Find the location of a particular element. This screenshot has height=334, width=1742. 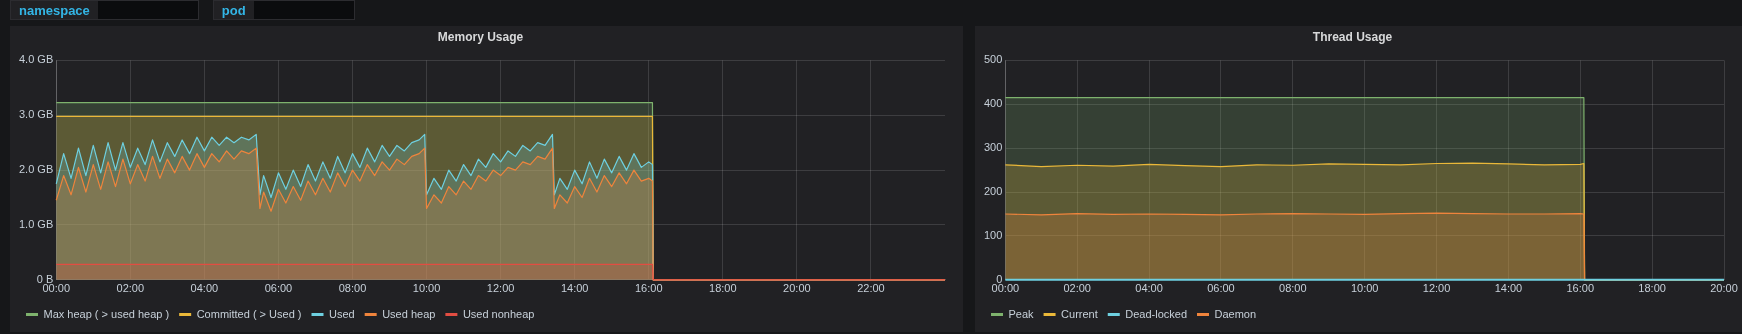

text: namespace is located at coordinates (54, 10).